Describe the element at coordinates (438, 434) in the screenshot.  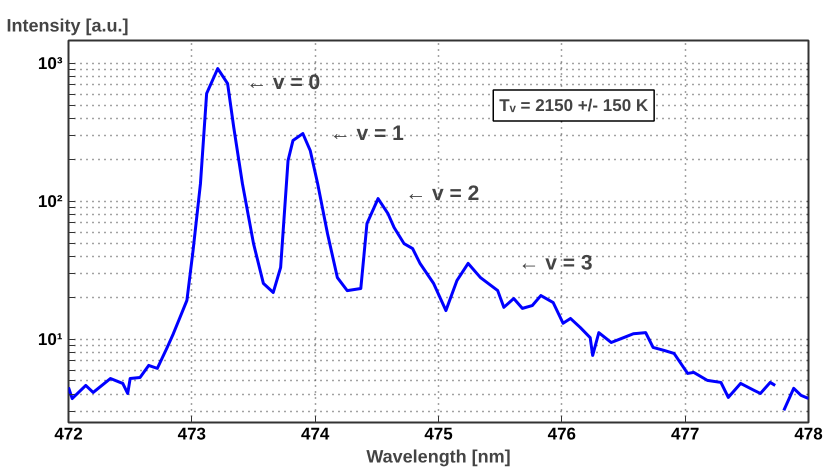
I see `x-tick-label: 475` at that location.